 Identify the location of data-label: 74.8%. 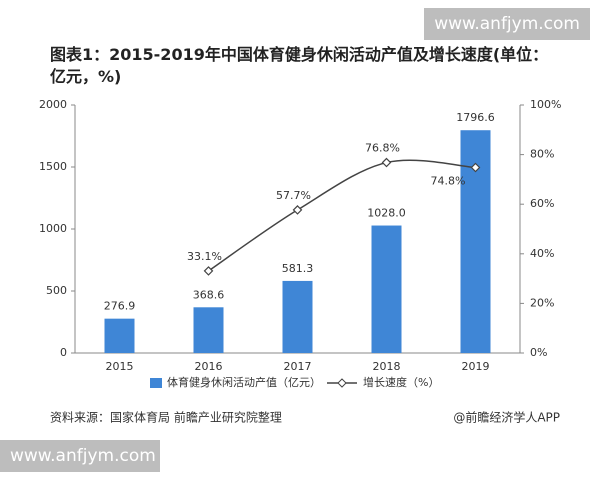
(448, 180).